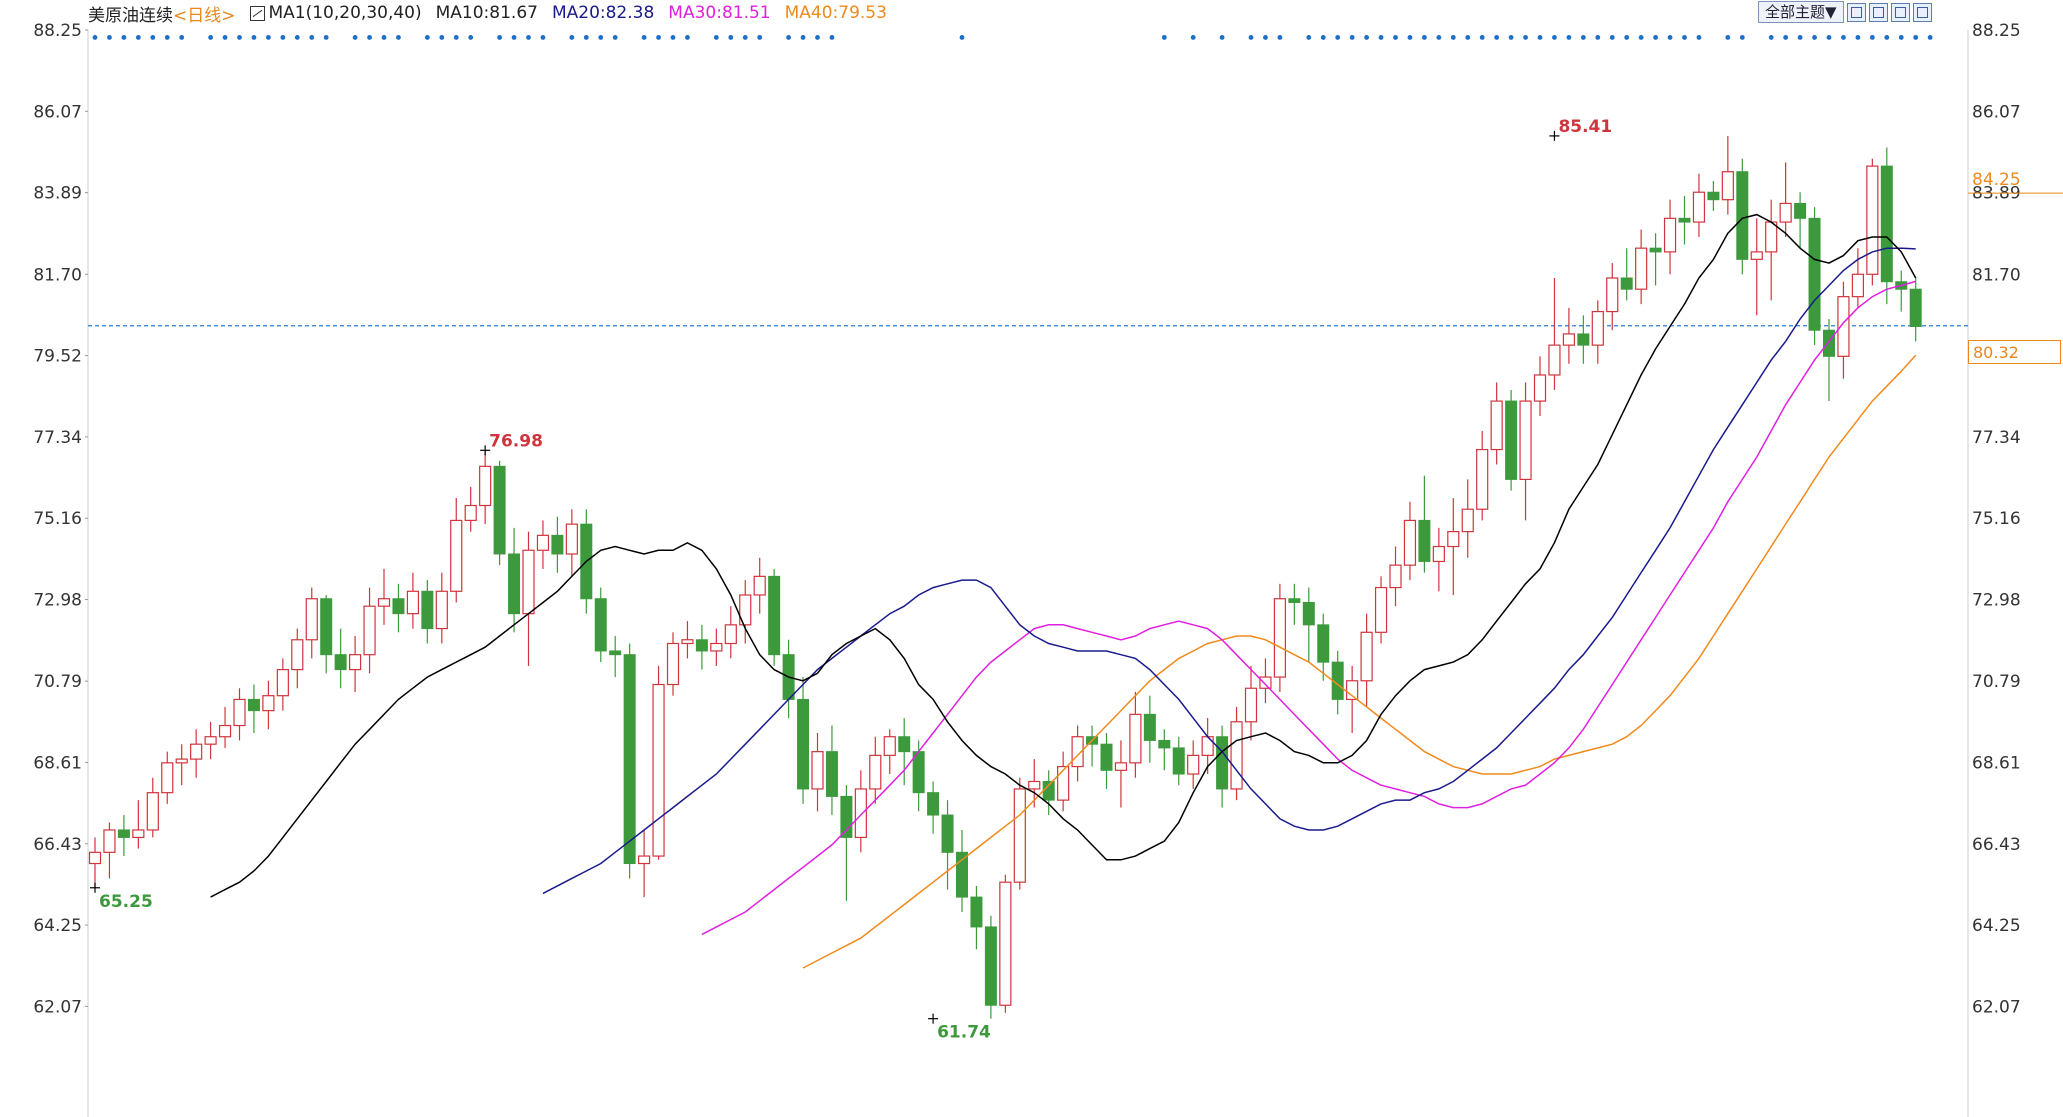  Describe the element at coordinates (1856, 12) in the screenshot. I see `fullscreen-icon` at that location.